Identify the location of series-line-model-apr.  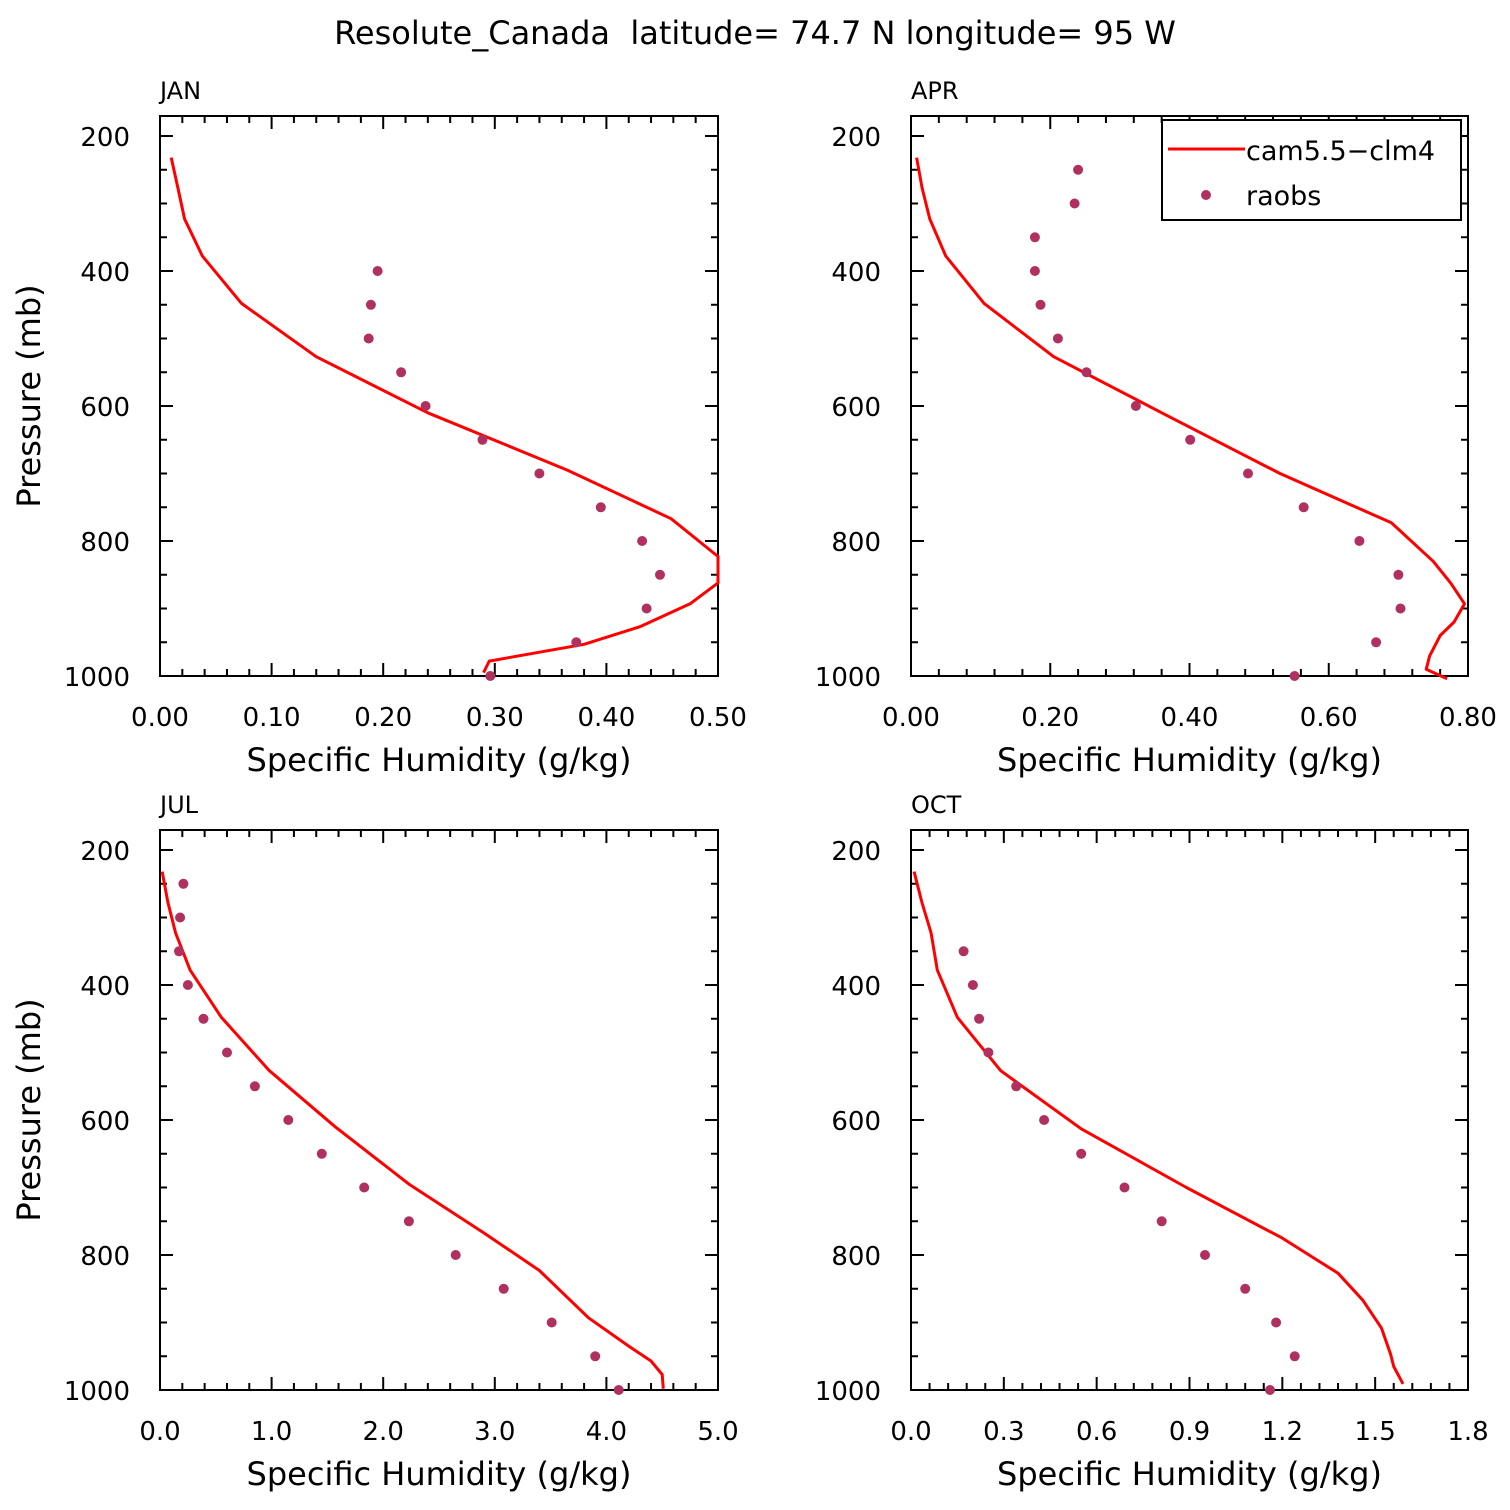
(1190, 419).